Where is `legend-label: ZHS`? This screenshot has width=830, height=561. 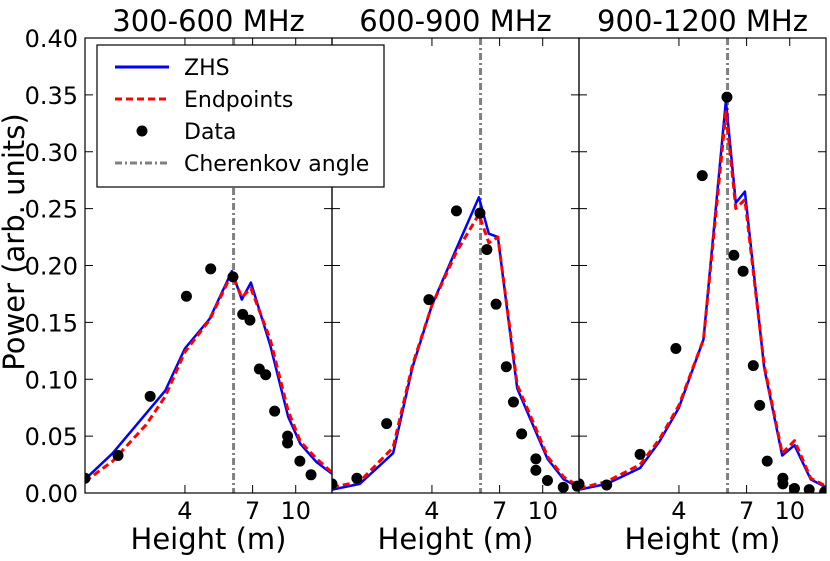 legend-label: ZHS is located at coordinates (207, 68).